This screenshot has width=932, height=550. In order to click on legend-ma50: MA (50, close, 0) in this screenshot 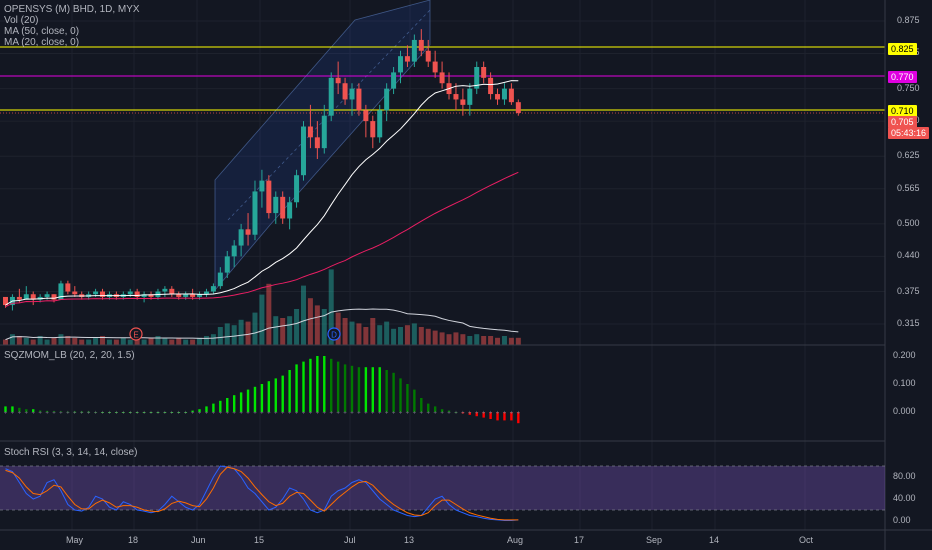, I will do `click(42, 31)`.